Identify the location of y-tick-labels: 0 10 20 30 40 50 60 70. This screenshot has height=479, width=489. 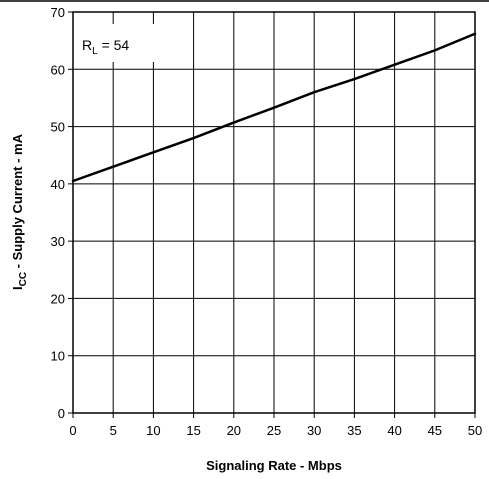
(58, 213).